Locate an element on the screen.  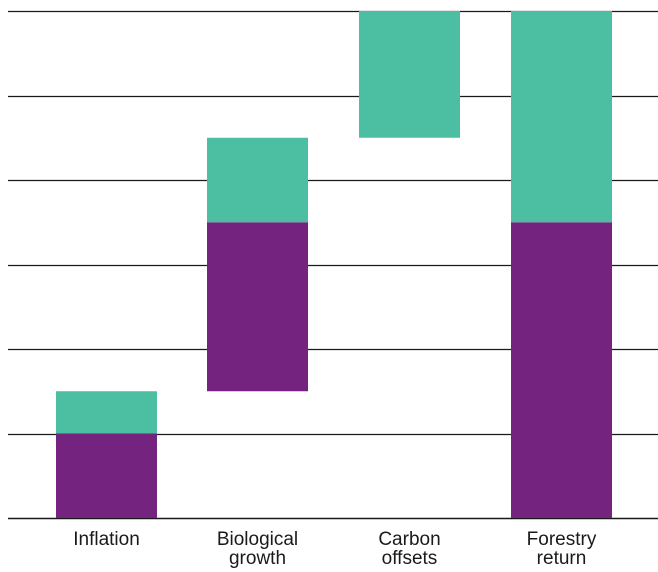
category-label-line: Inflation is located at coordinates (106, 539).